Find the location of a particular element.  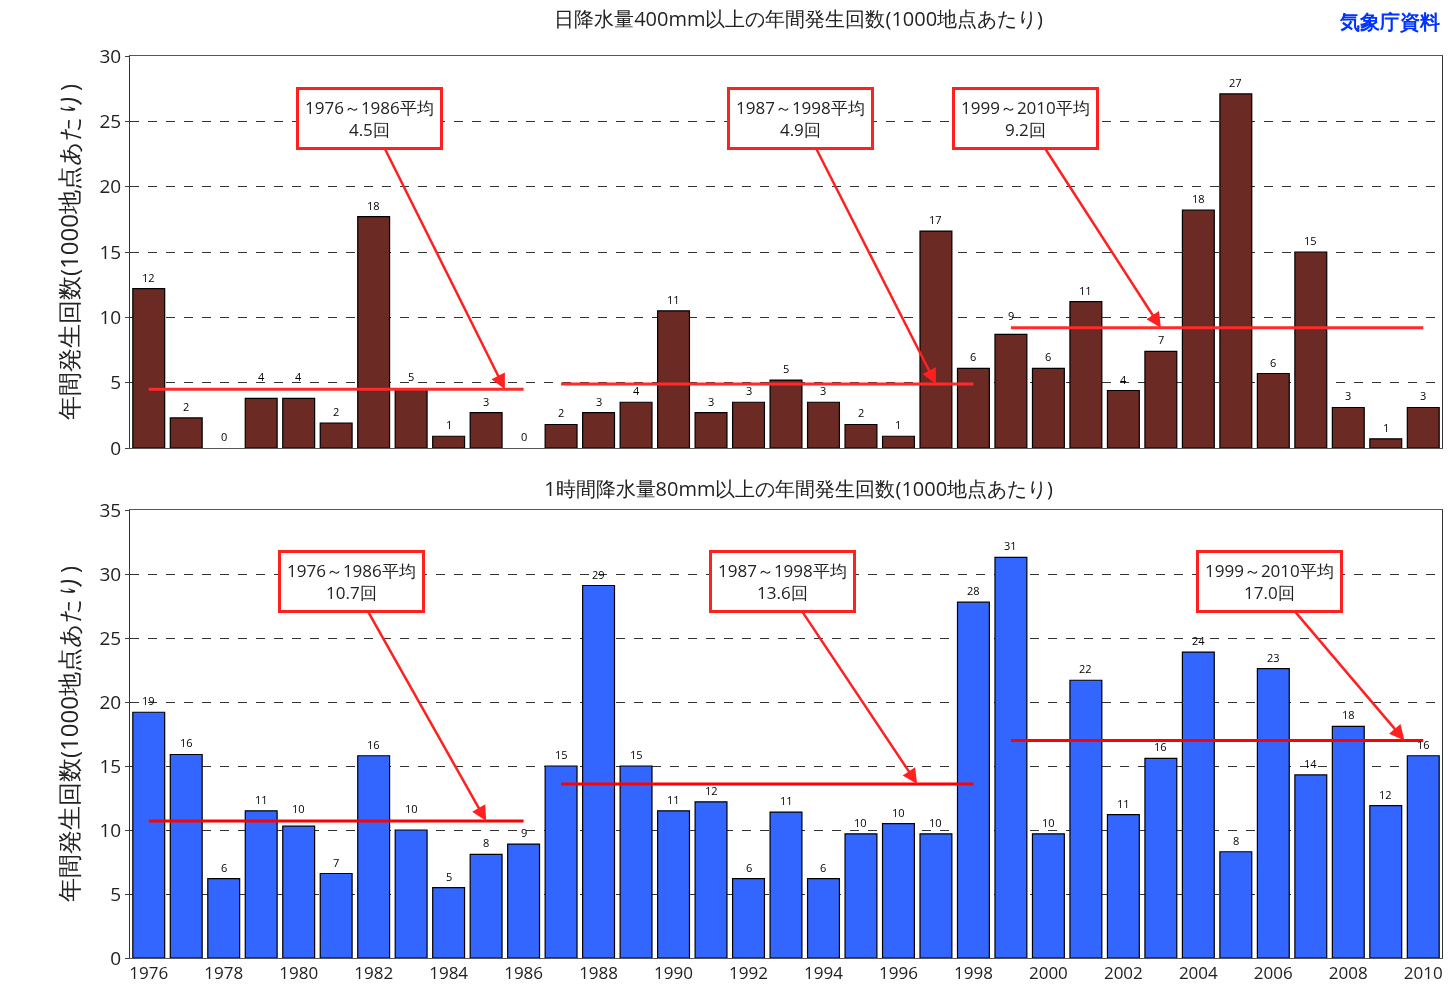

x-tick-label: 2010 is located at coordinates (1423, 973).